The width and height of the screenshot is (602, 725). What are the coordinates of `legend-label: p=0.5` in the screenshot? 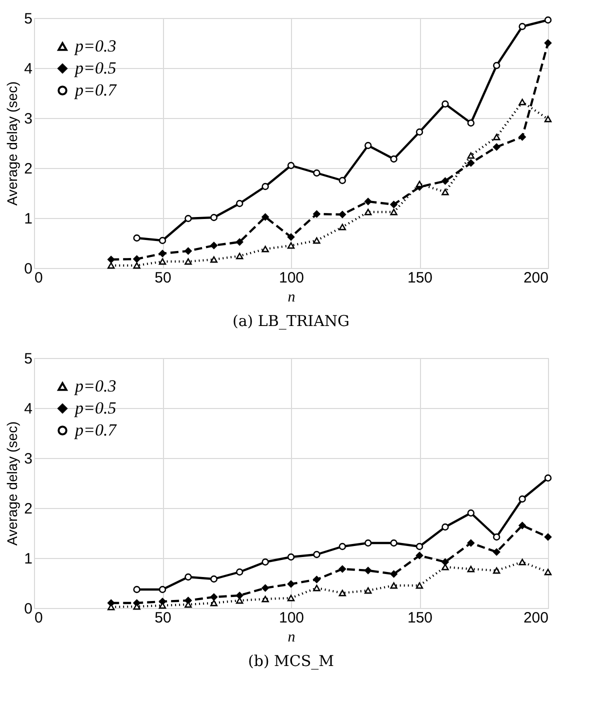 It's located at (95, 68).